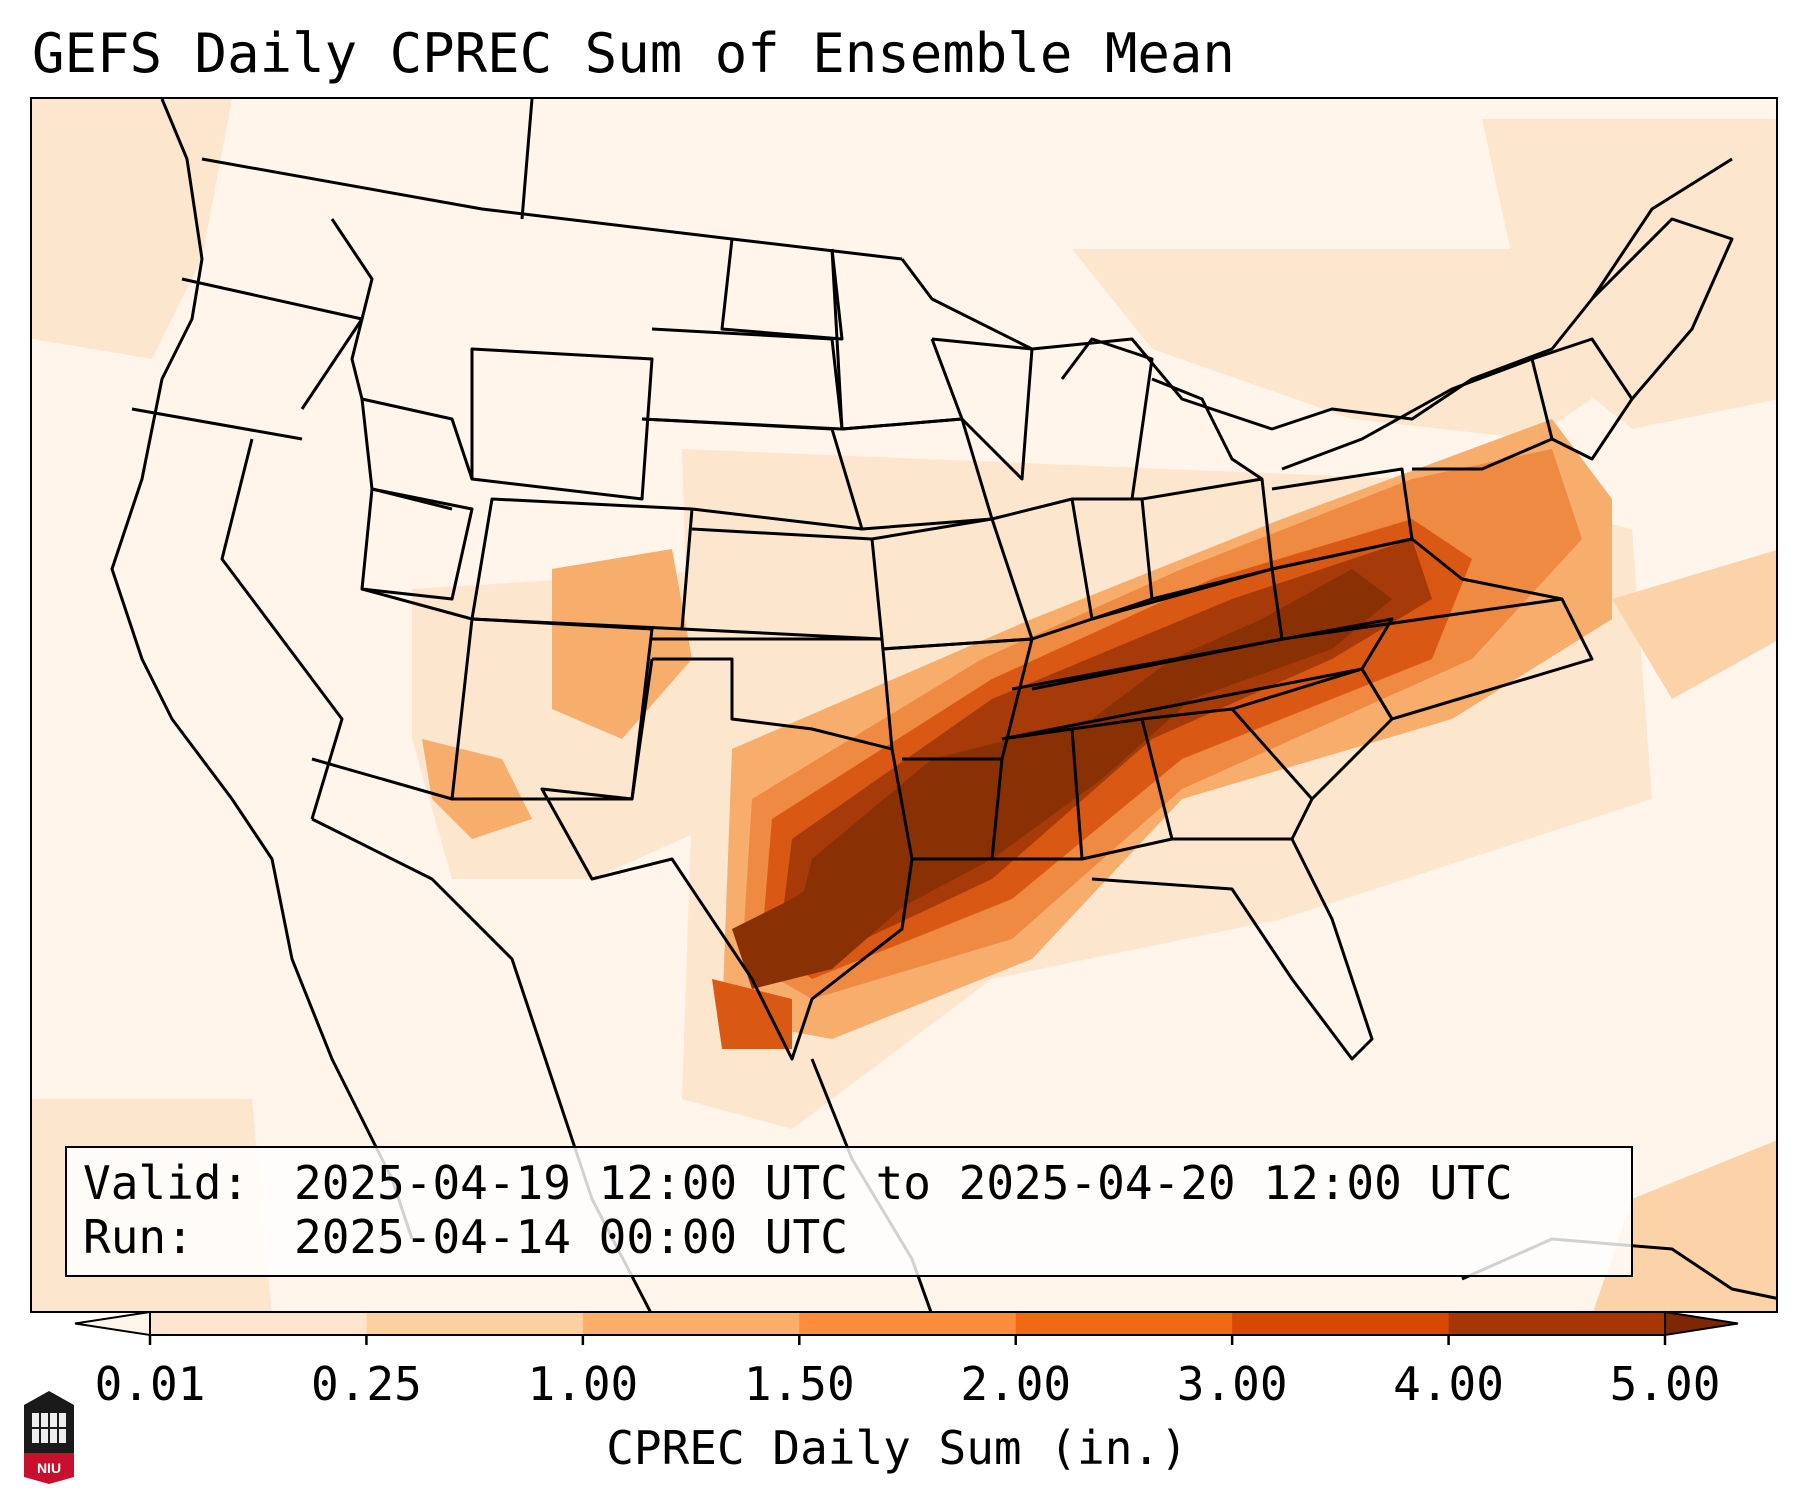  What do you see at coordinates (527, 159) in the screenshot?
I see `montana-north-line` at bounding box center [527, 159].